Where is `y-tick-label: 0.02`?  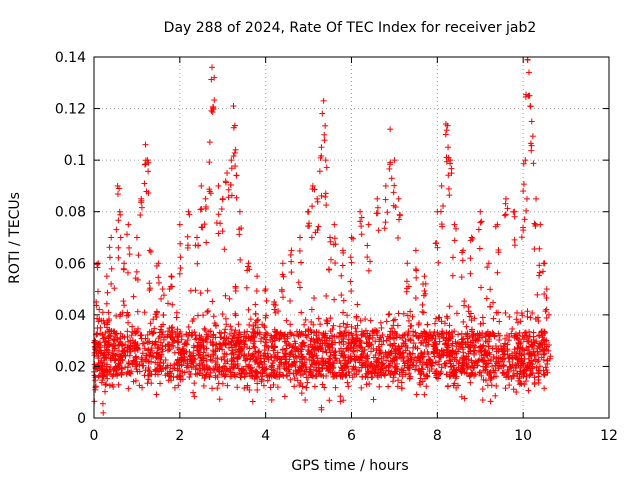
y-tick-label: 0.02 is located at coordinates (70, 367).